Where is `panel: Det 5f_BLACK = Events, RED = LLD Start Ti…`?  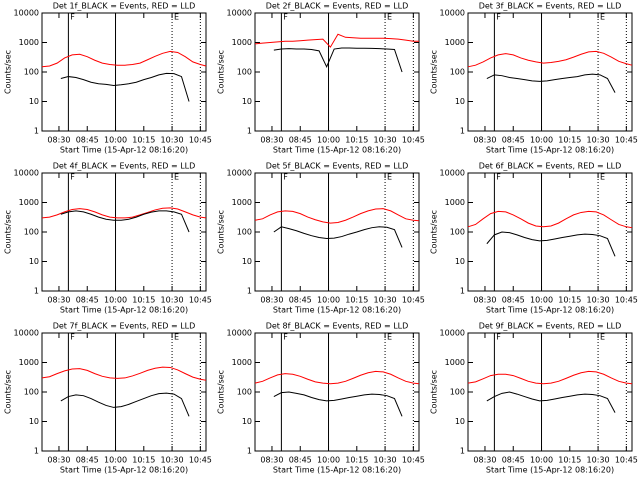 panel: Det 5f_BLACK = Events, RED = LLD Start Ti… is located at coordinates (321, 238).